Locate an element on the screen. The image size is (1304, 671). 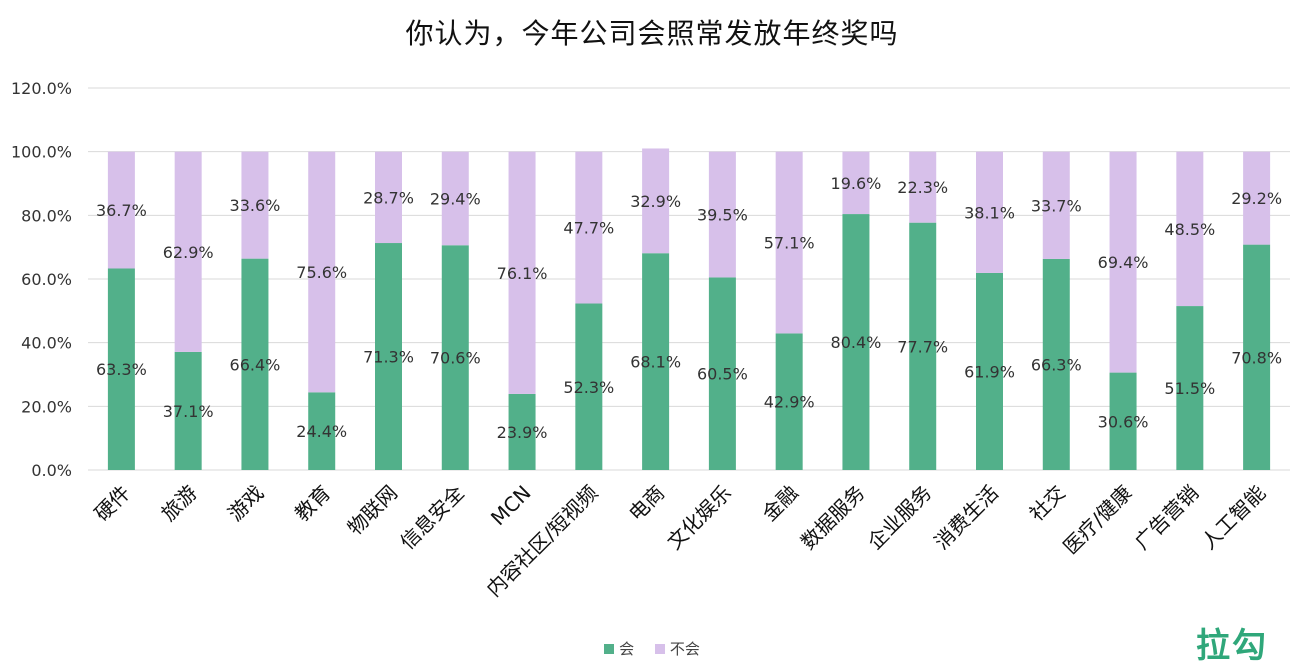
x-tick-label: 旅游 is located at coordinates (178, 503).